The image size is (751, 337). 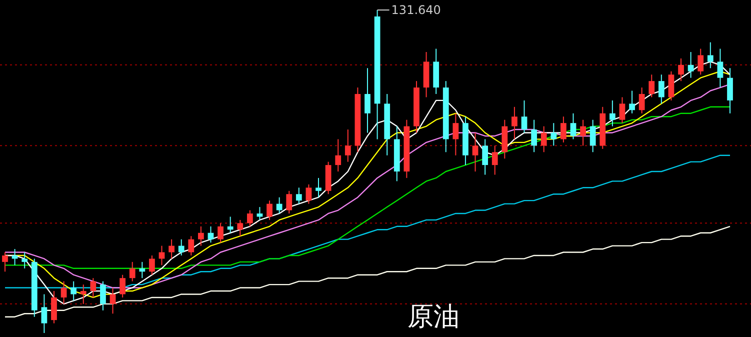 I want to click on annotation: 原油, so click(x=434, y=317).